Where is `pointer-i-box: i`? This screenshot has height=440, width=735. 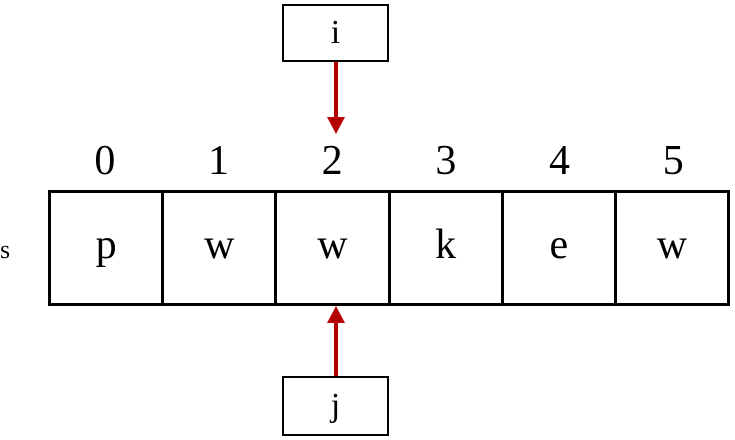
pointer-i-box: i is located at coordinates (335, 33).